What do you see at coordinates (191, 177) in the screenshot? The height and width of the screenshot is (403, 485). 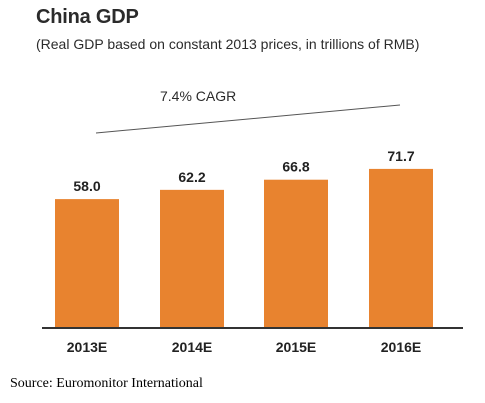 I see `value-label: 62.2` at bounding box center [191, 177].